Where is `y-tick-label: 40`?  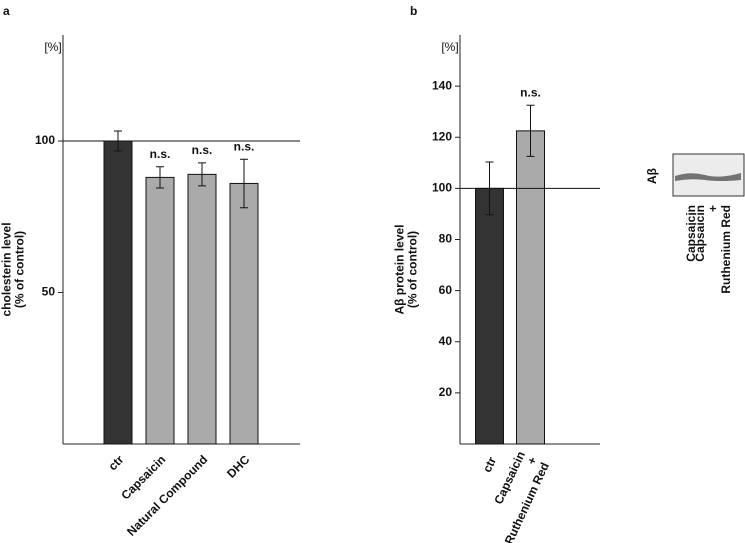
y-tick-label: 40 is located at coordinates (446, 341).